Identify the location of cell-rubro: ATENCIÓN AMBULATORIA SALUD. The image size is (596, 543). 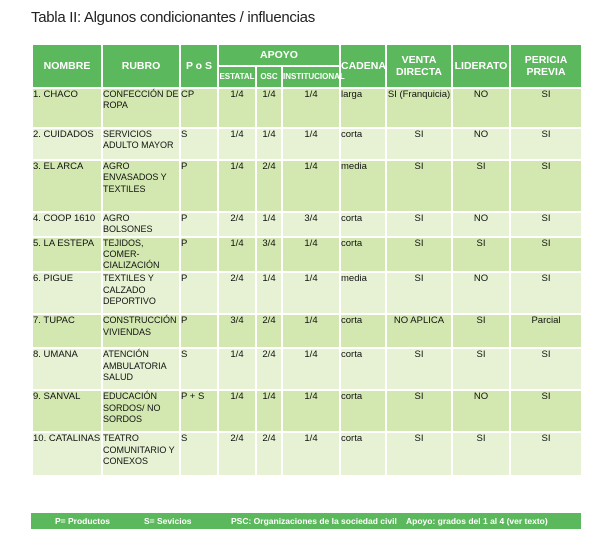
(141, 369).